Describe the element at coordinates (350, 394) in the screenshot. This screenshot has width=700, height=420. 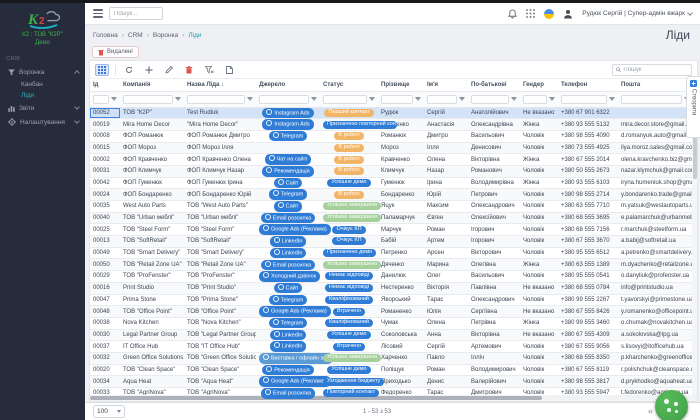
I see `cell-status: Повторний контакт` at that location.